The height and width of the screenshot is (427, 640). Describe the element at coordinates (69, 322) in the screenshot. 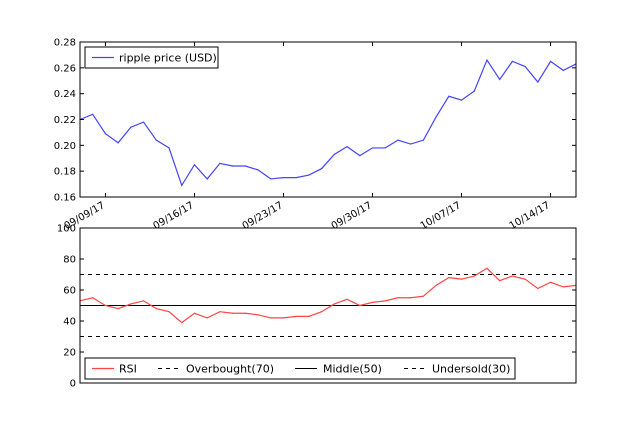

I see `rsi-y-tick-label: 40` at that location.